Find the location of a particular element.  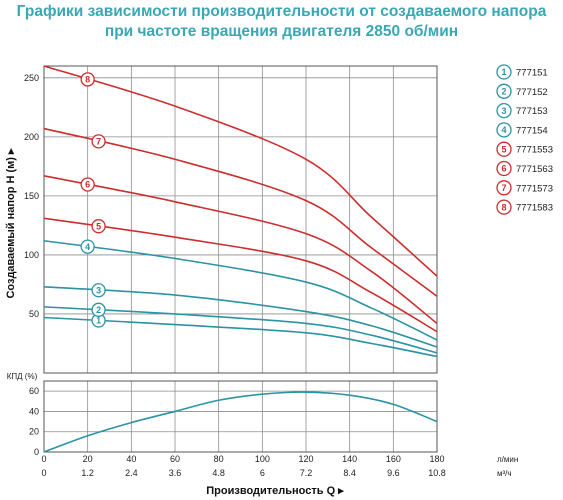

y-tick-label: 150 is located at coordinates (31, 196).